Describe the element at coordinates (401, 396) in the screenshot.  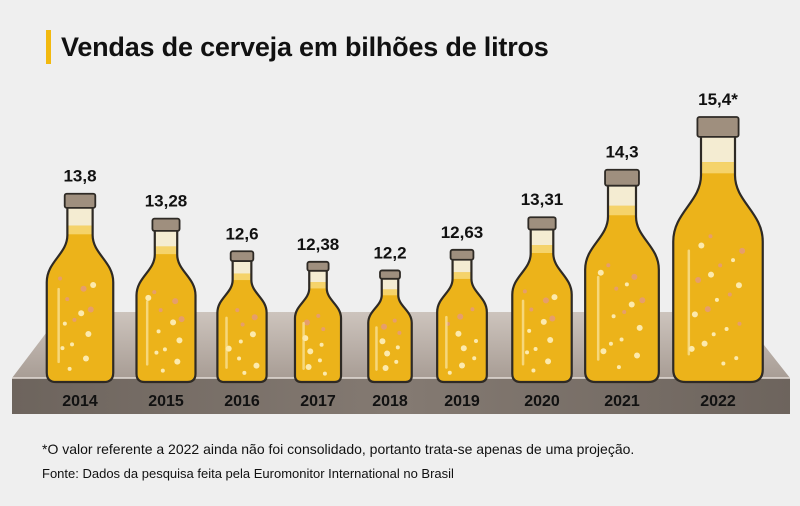
I see `table-front` at that location.